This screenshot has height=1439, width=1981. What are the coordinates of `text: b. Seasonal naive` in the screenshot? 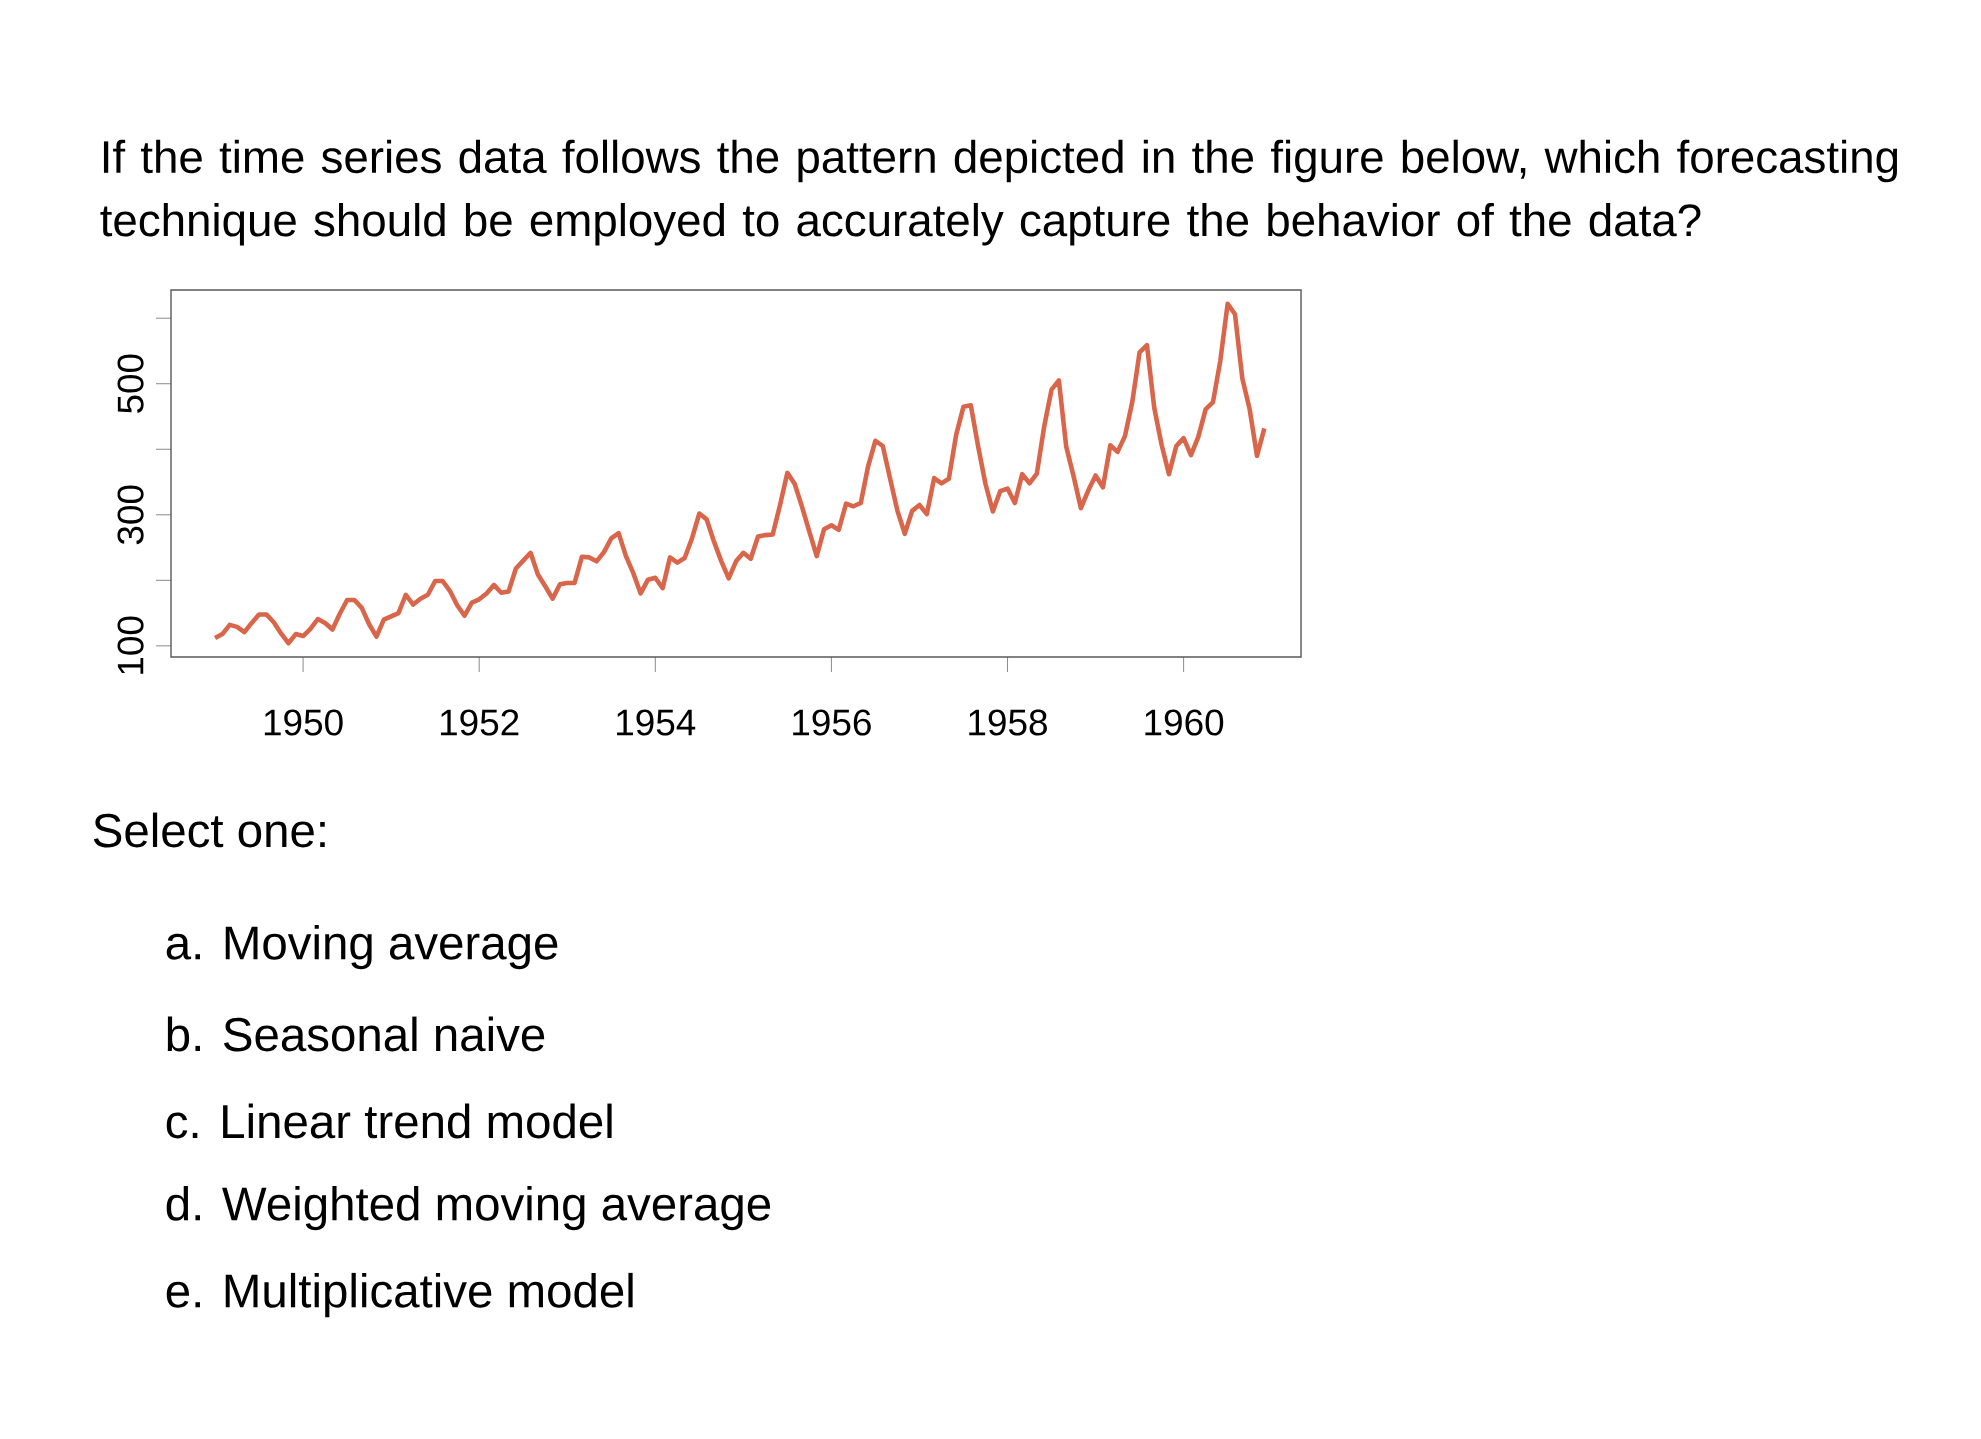 It's located at (356, 1034).